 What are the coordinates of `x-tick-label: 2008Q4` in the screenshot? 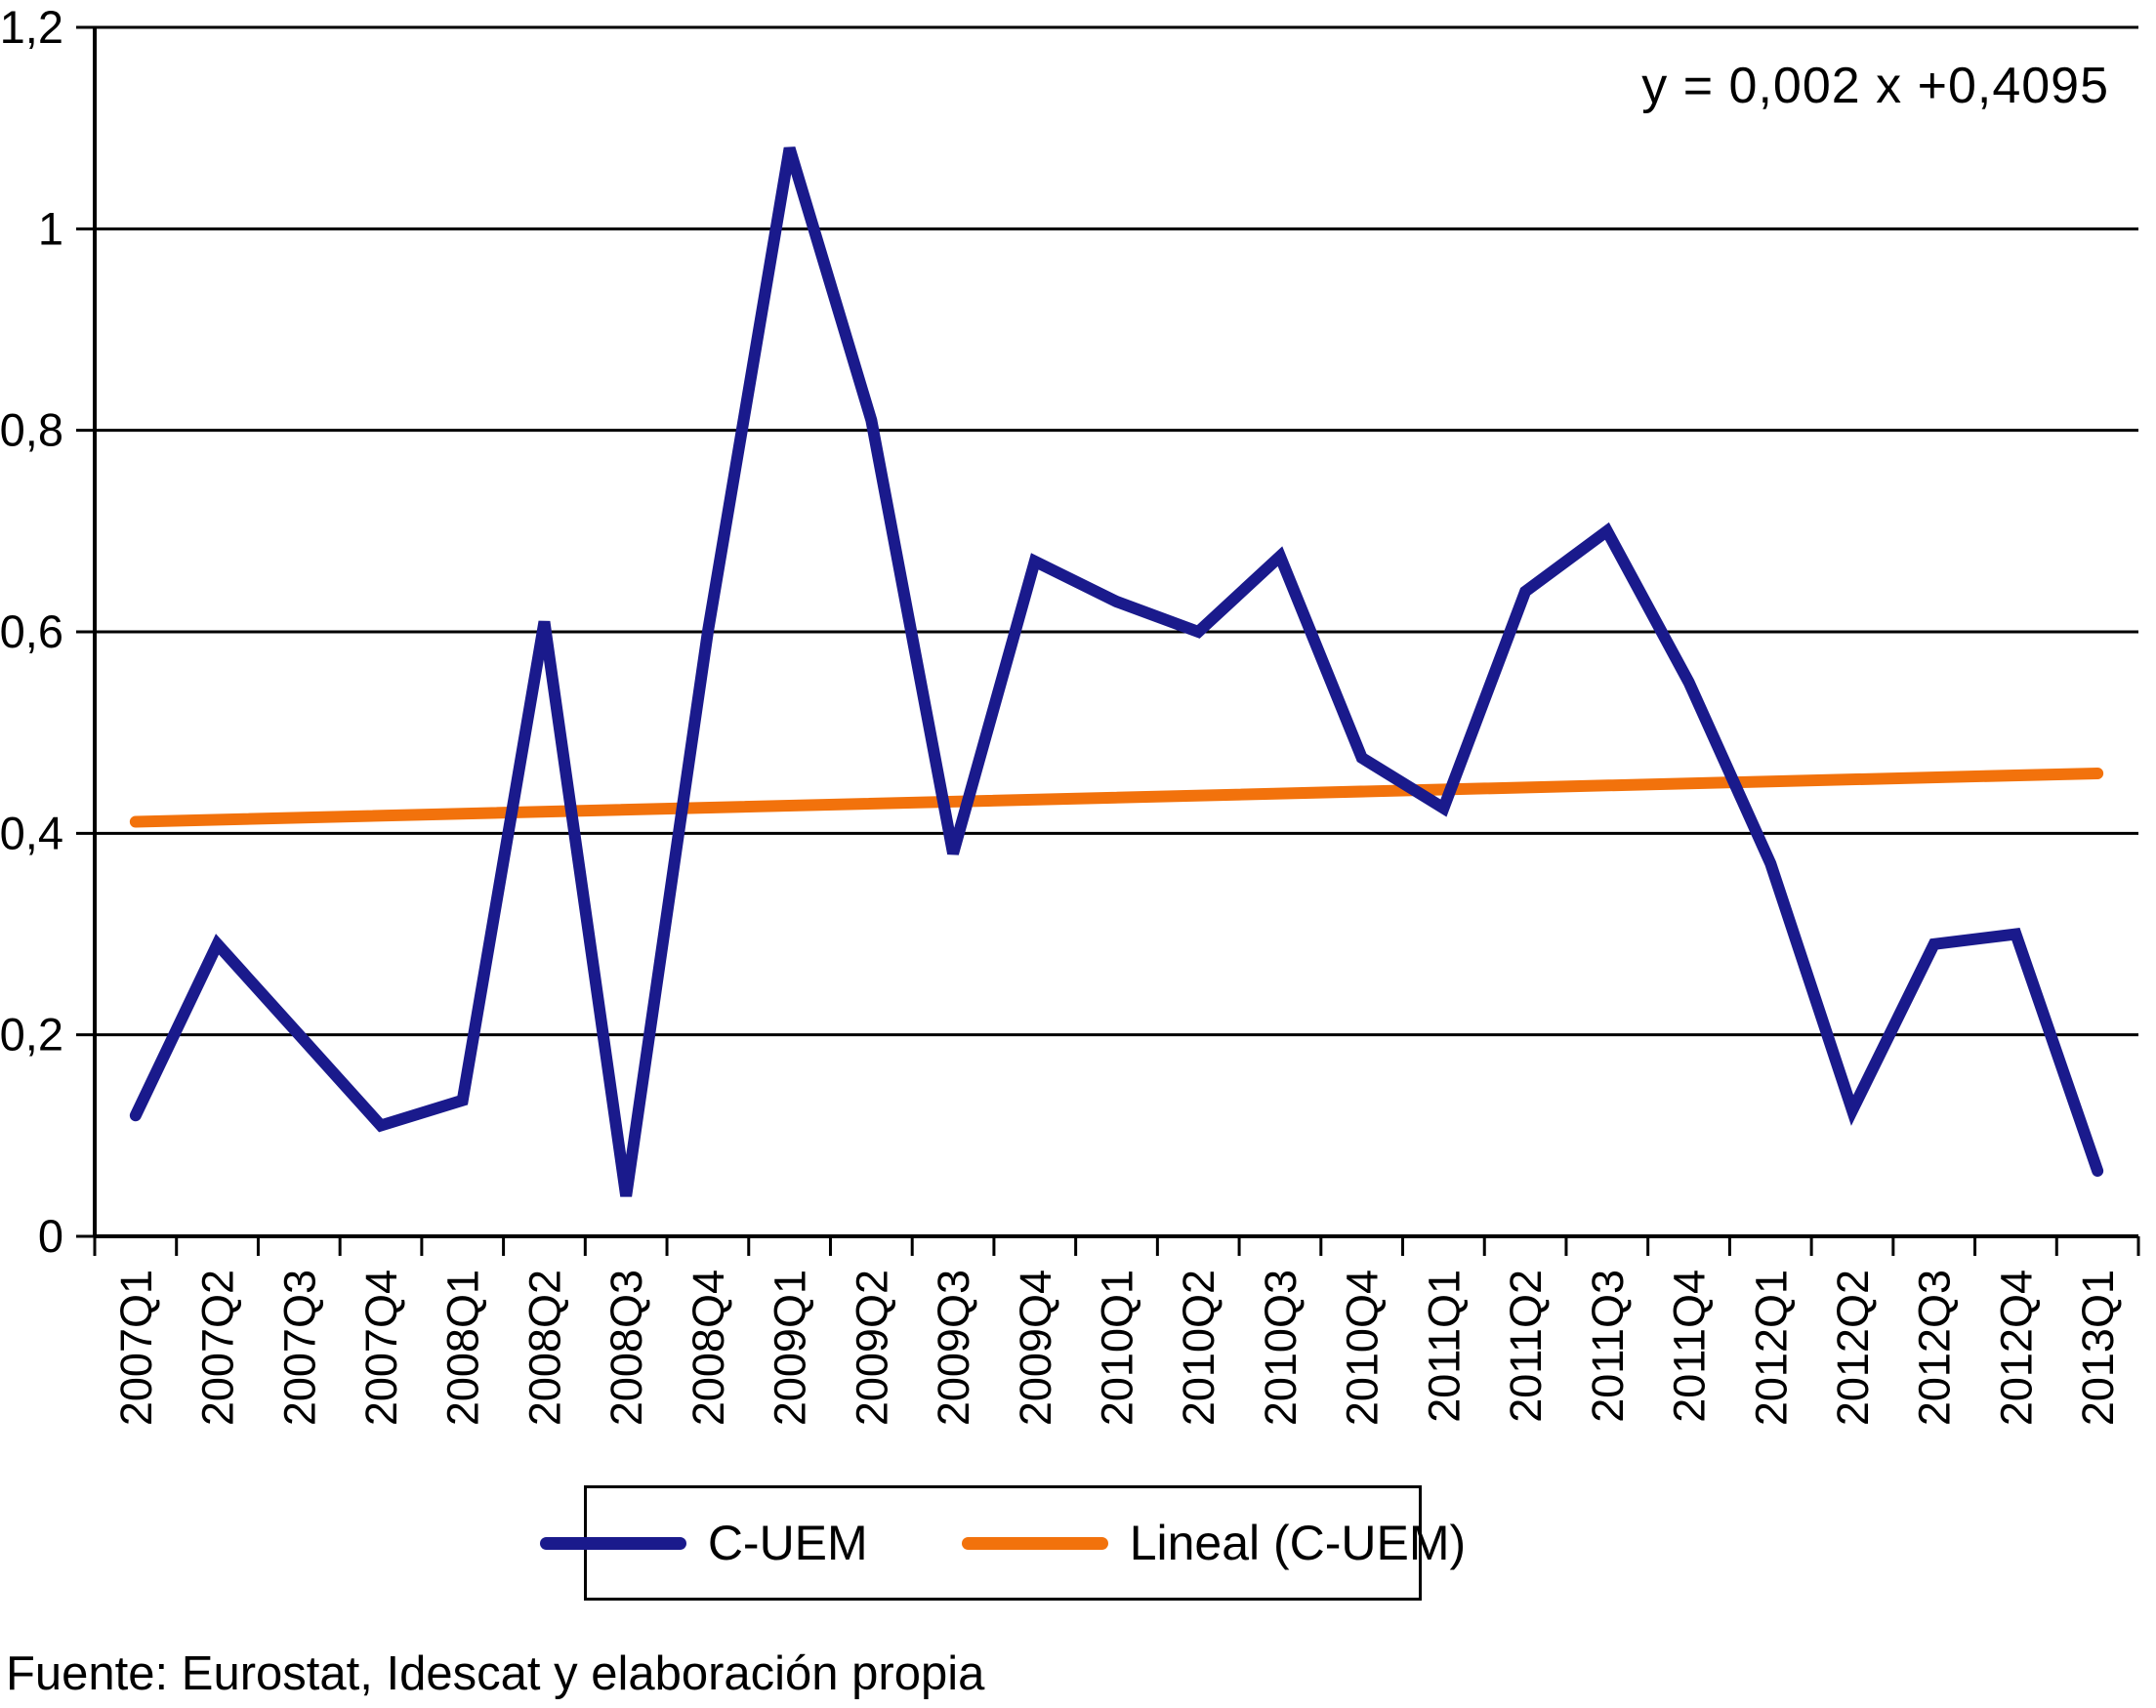 It's located at (709, 1348).